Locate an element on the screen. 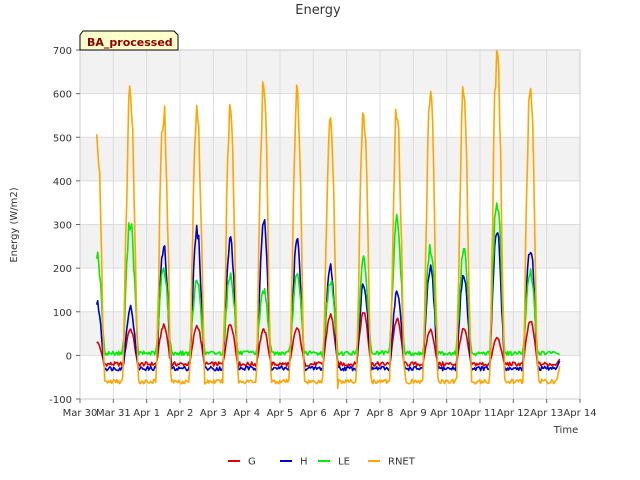 The image size is (640, 480). x-tick-label: Apr 13 is located at coordinates (546, 413).